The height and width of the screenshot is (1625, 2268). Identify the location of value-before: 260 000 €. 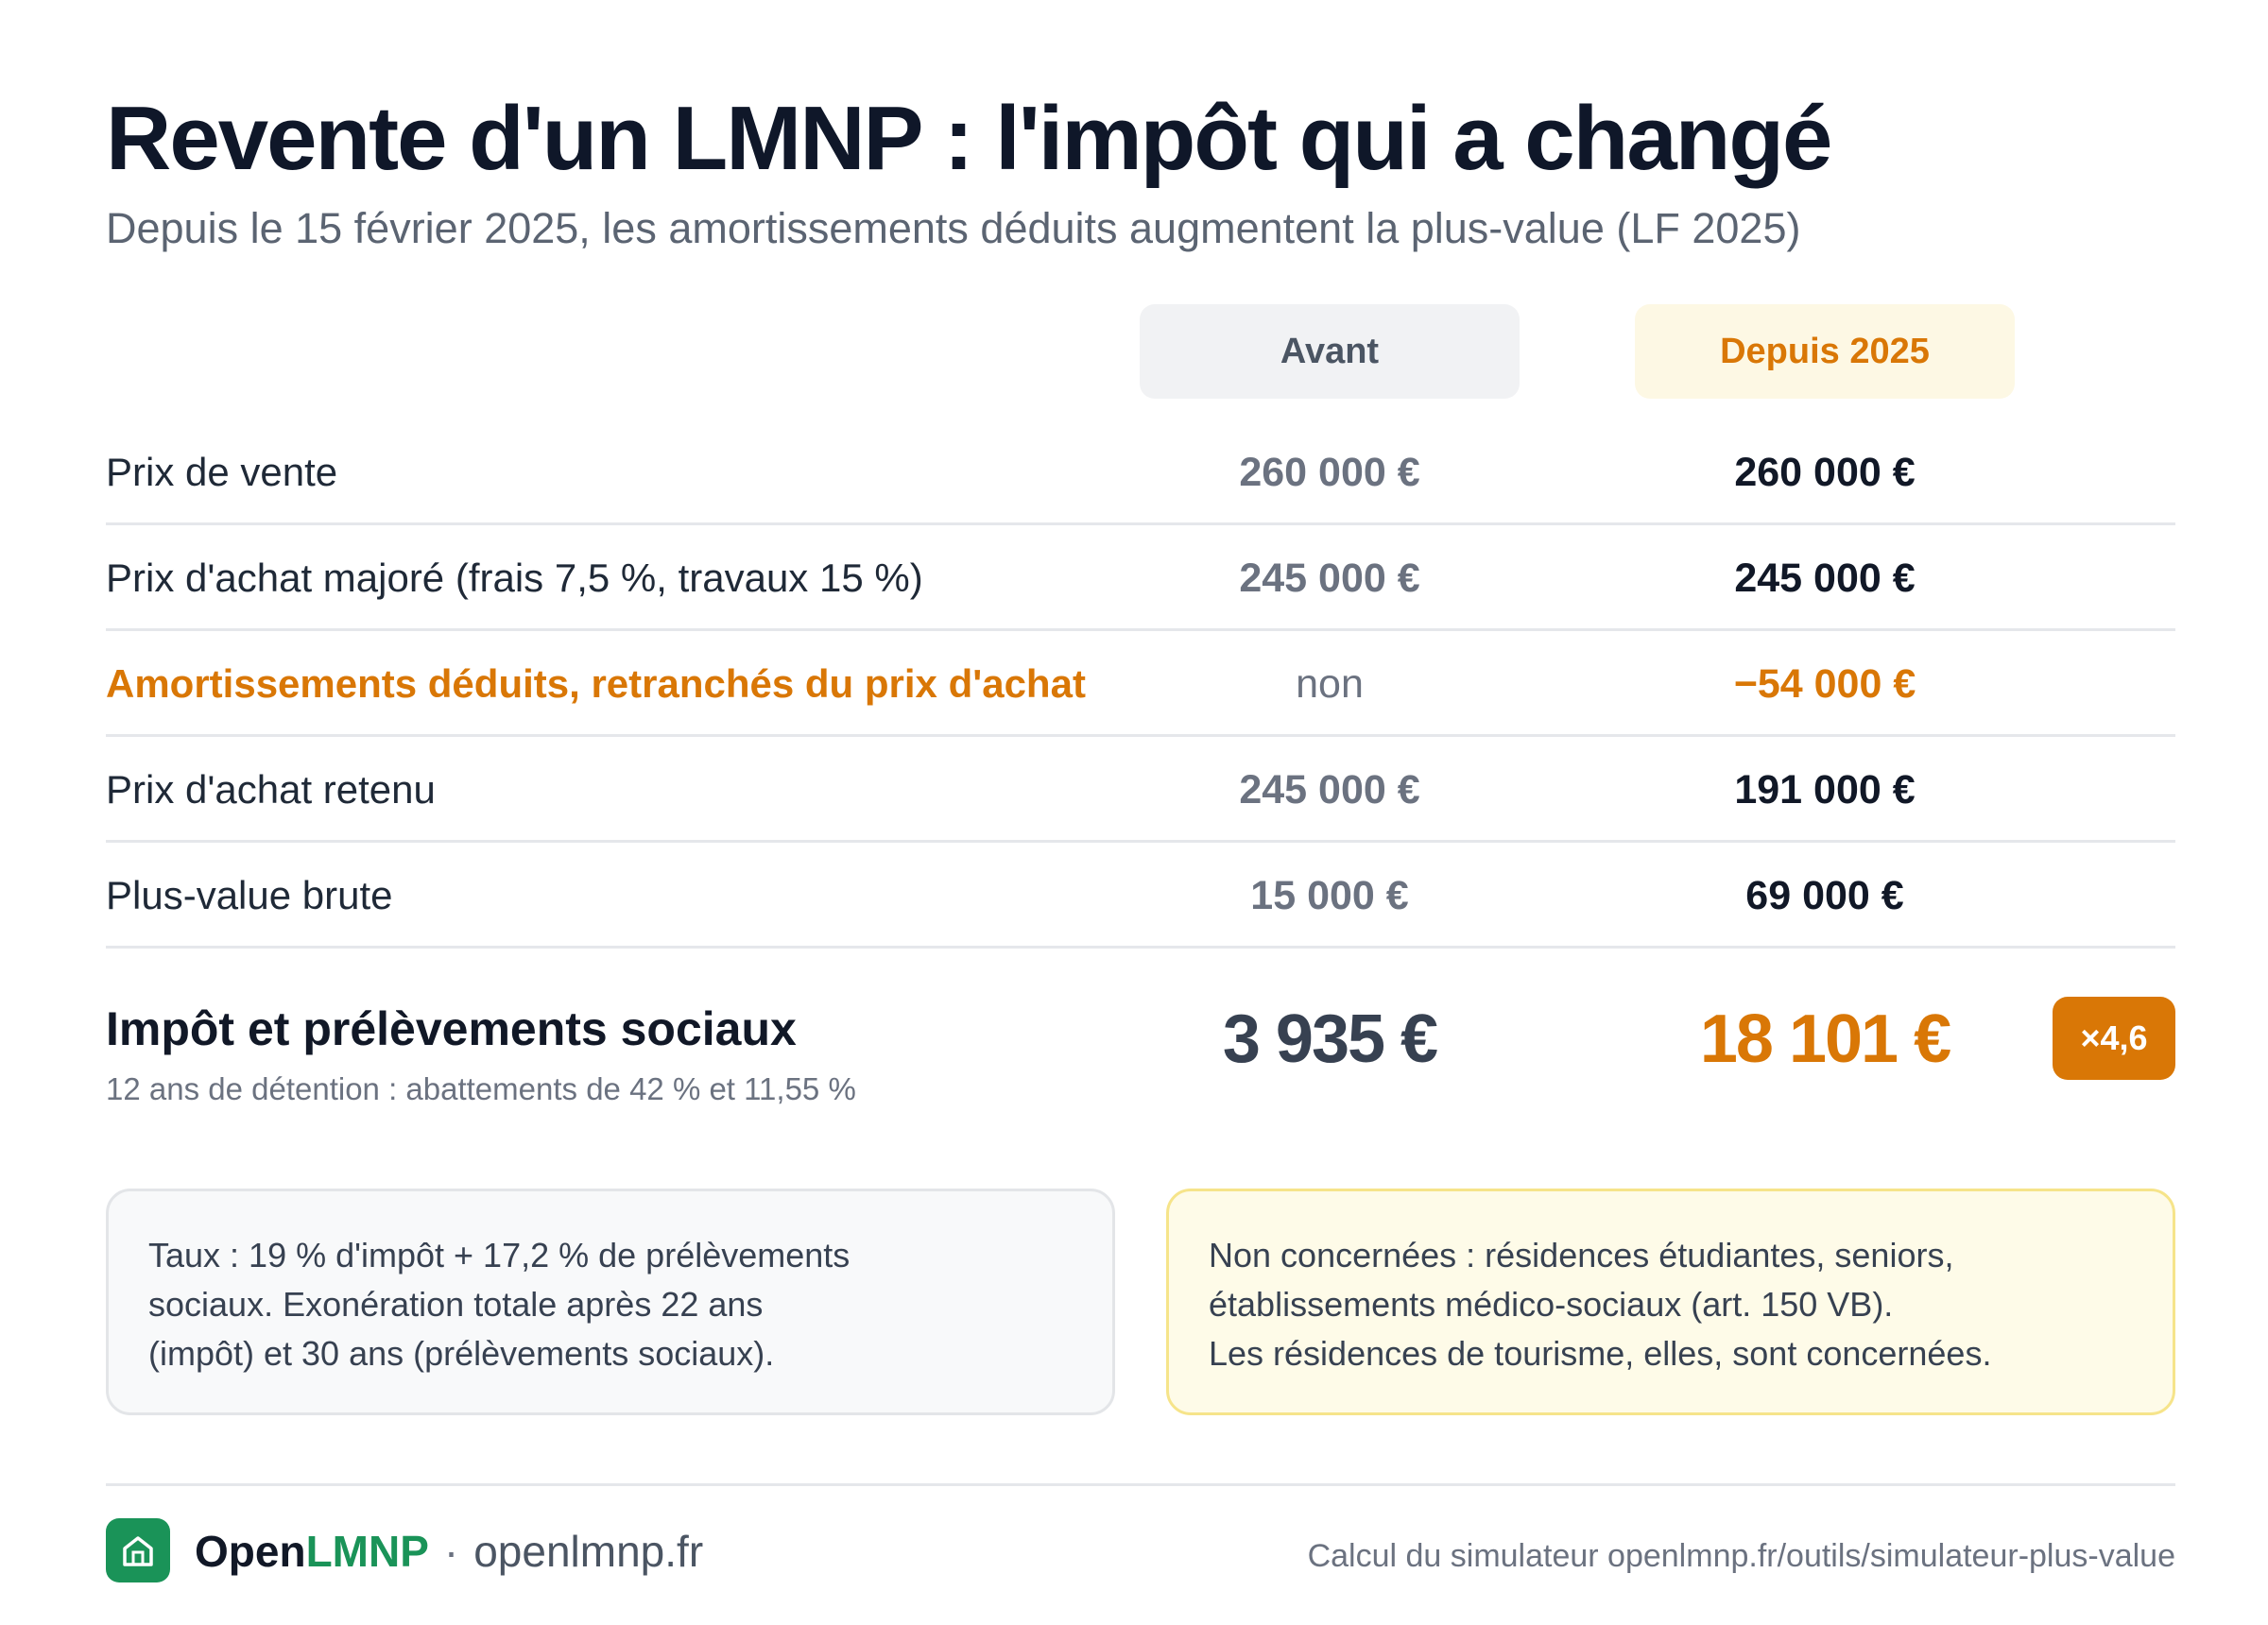
(1329, 472).